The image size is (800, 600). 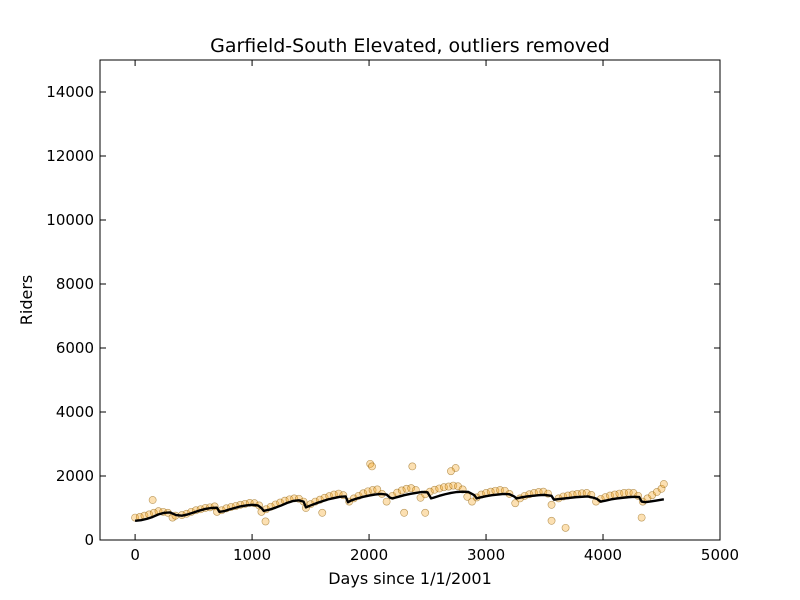 What do you see at coordinates (486, 555) in the screenshot?
I see `x-tick-label: 3000` at bounding box center [486, 555].